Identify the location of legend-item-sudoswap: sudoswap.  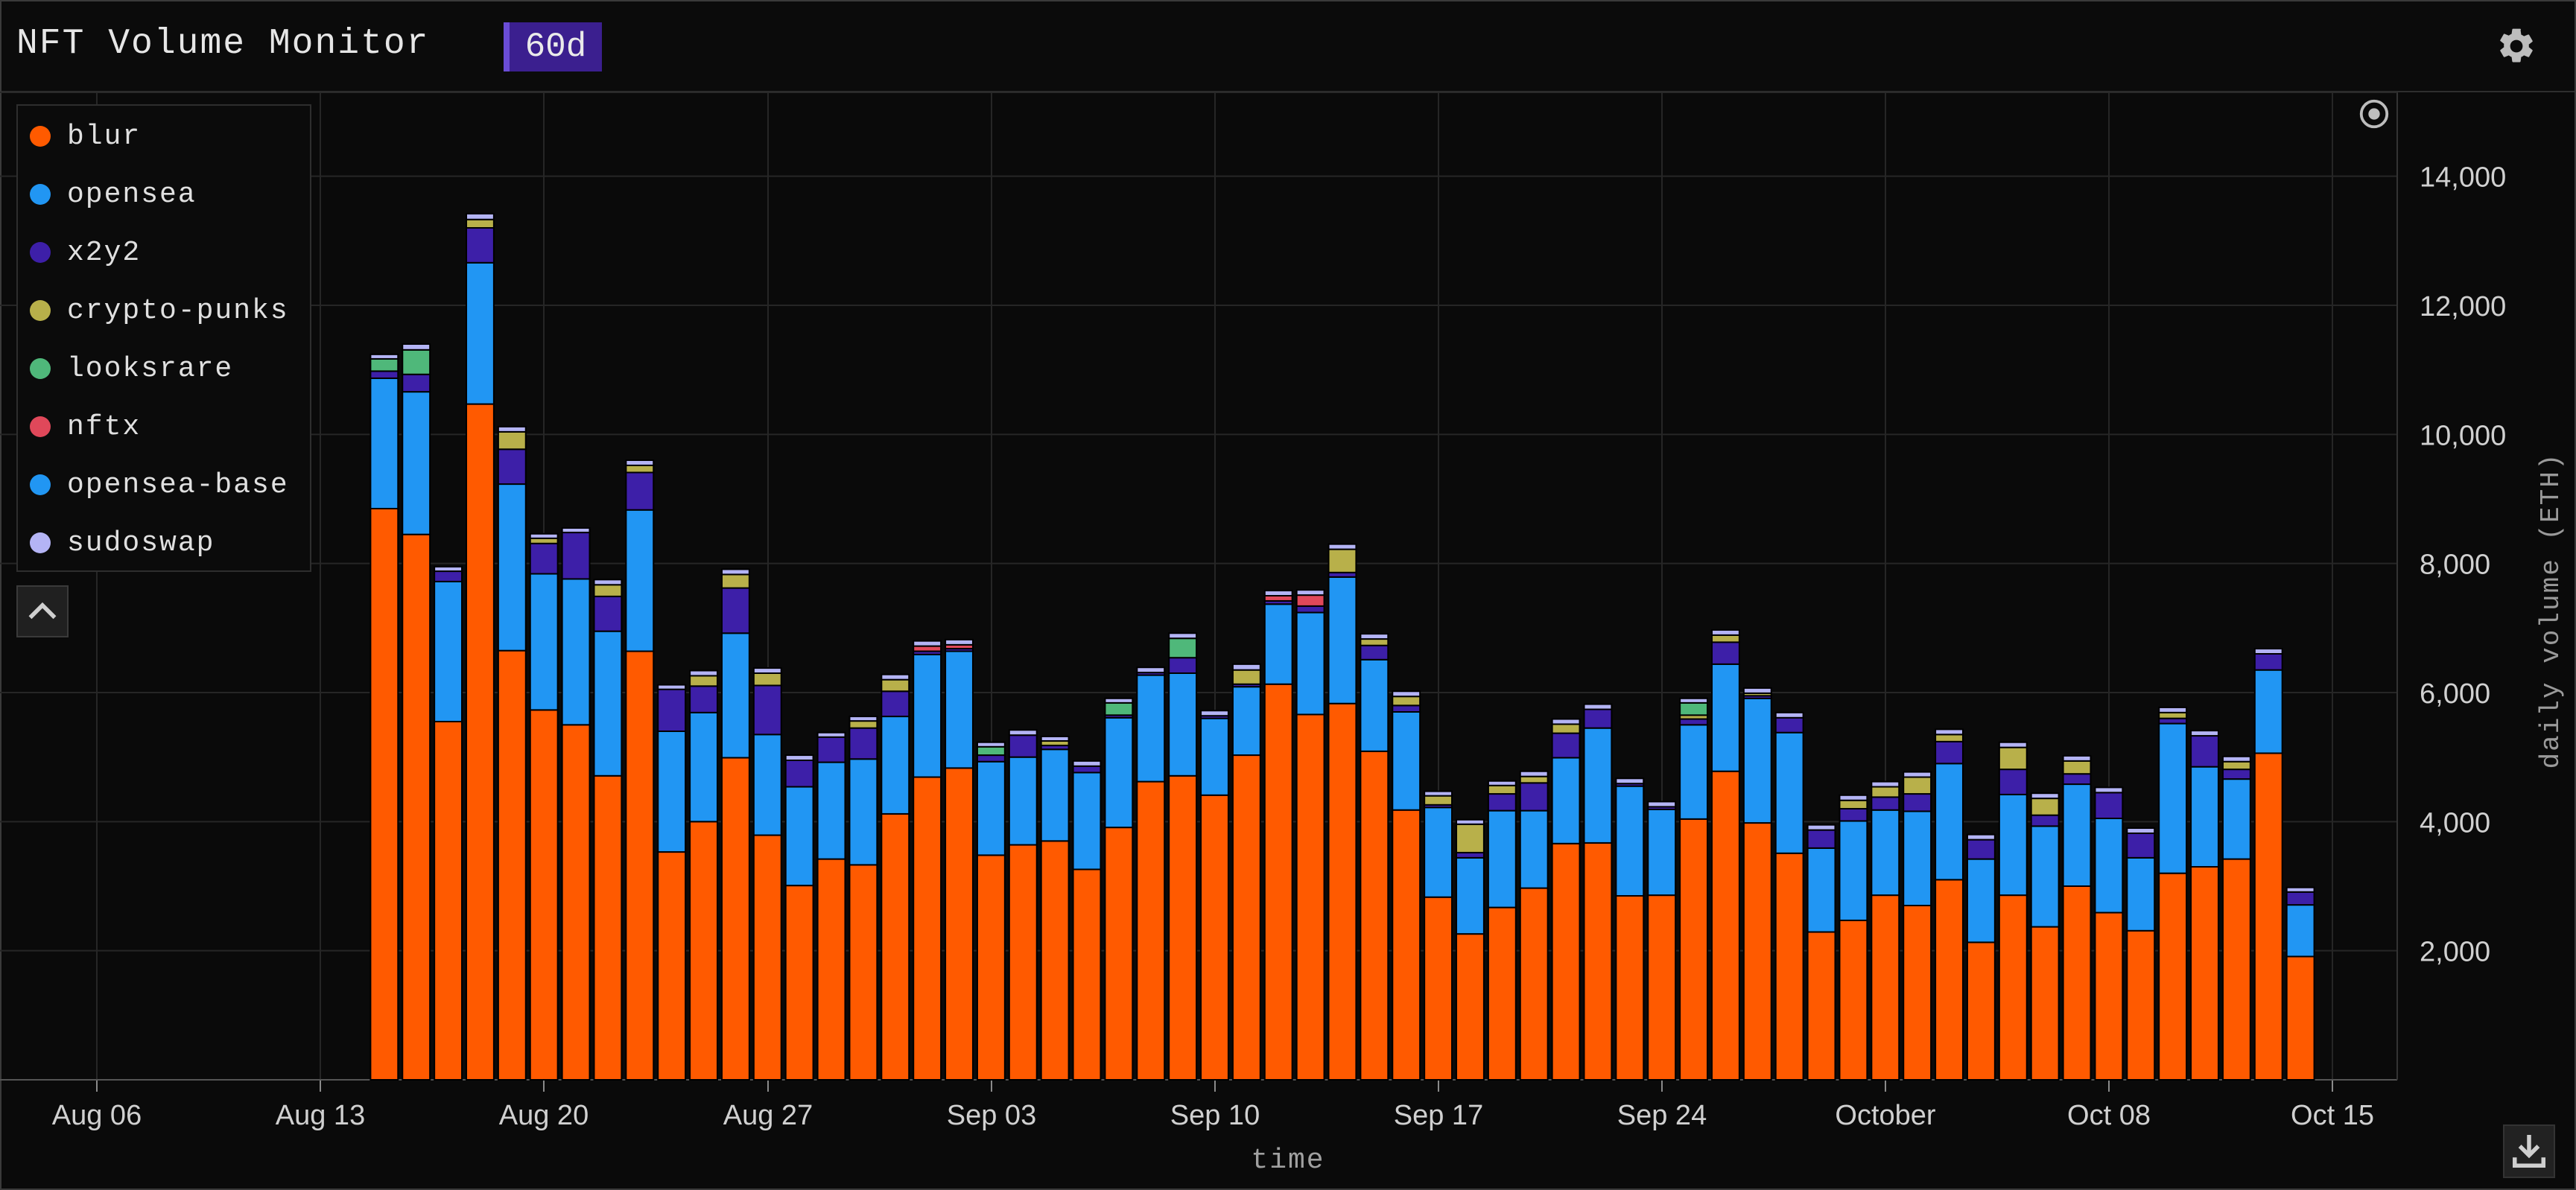
(123, 542).